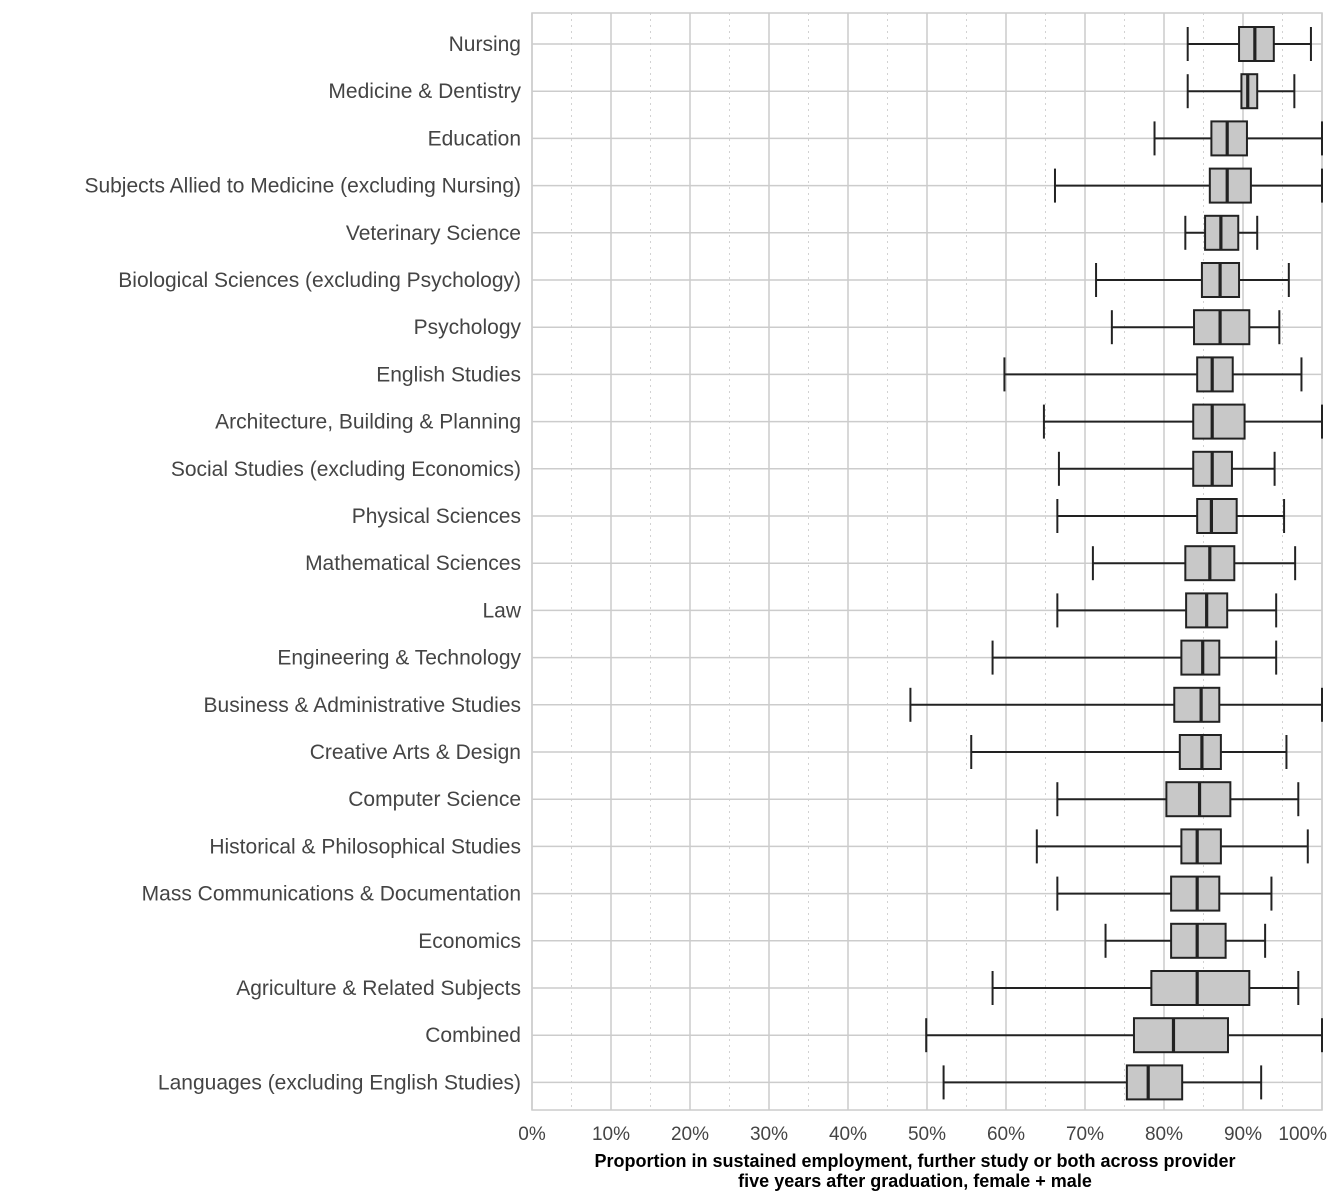  What do you see at coordinates (365, 846) in the screenshot?
I see `category-label: Historical & Philosophical Studies` at bounding box center [365, 846].